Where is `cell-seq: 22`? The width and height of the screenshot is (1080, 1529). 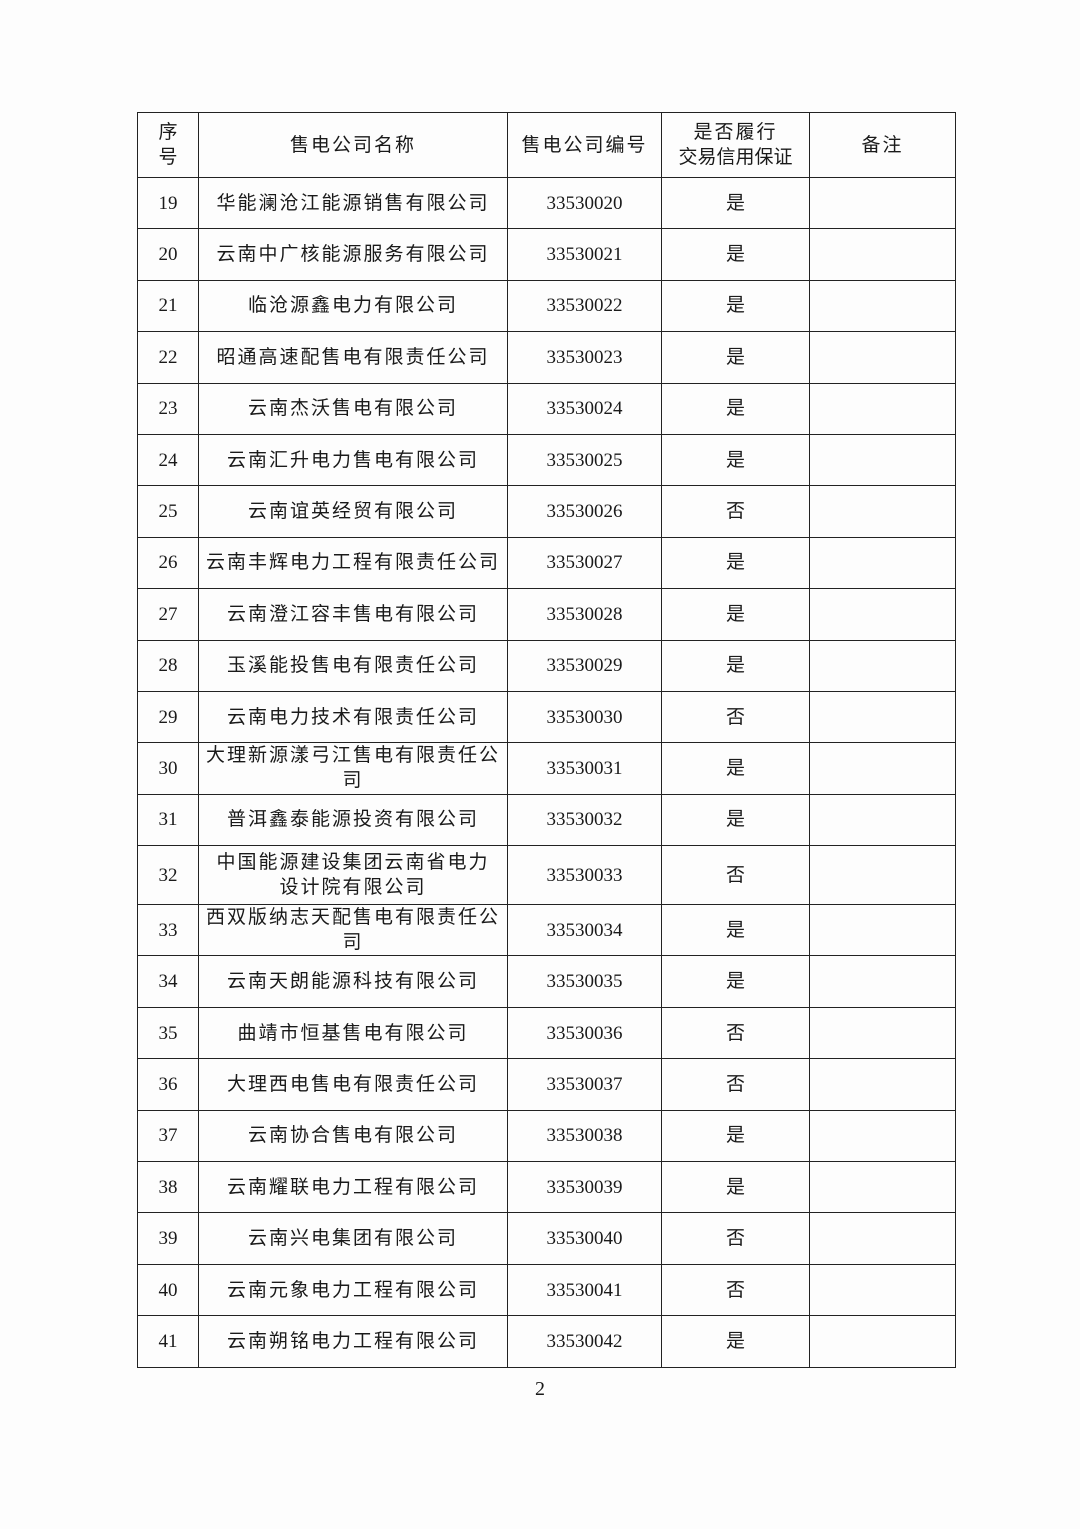 cell-seq: 22 is located at coordinates (168, 357).